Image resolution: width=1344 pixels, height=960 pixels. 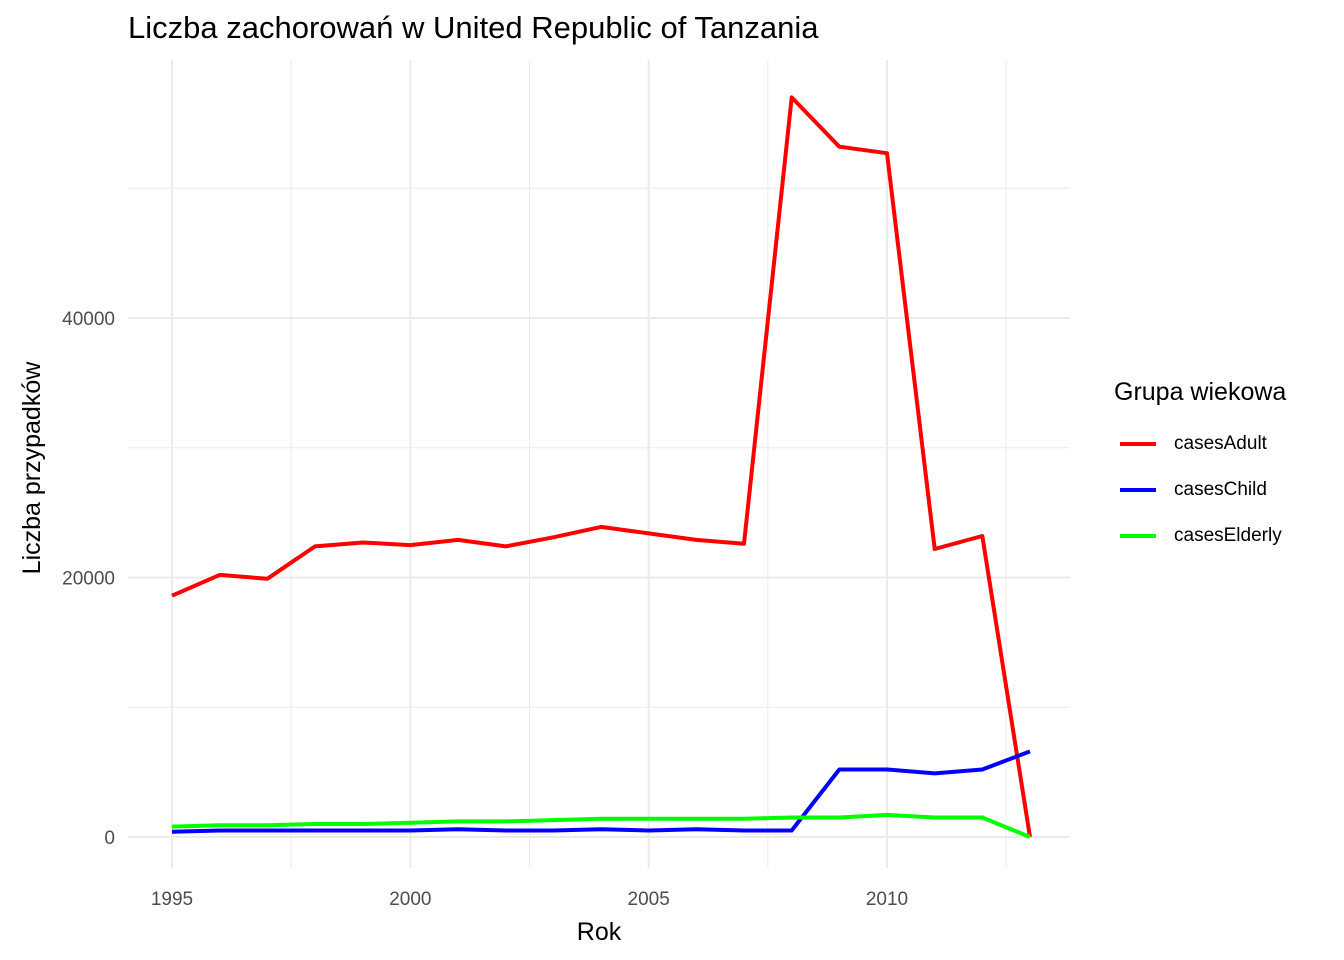 I want to click on x-tick-label: 2005, so click(x=649, y=899).